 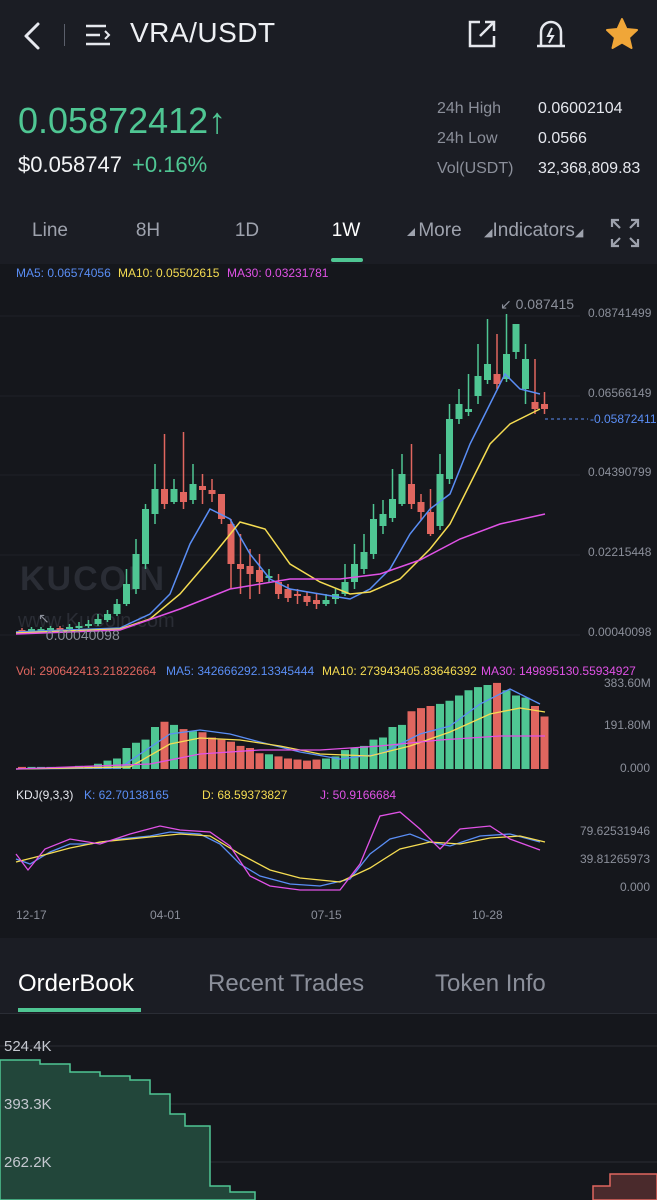 I want to click on fullscreen-icon, so click(x=625, y=233).